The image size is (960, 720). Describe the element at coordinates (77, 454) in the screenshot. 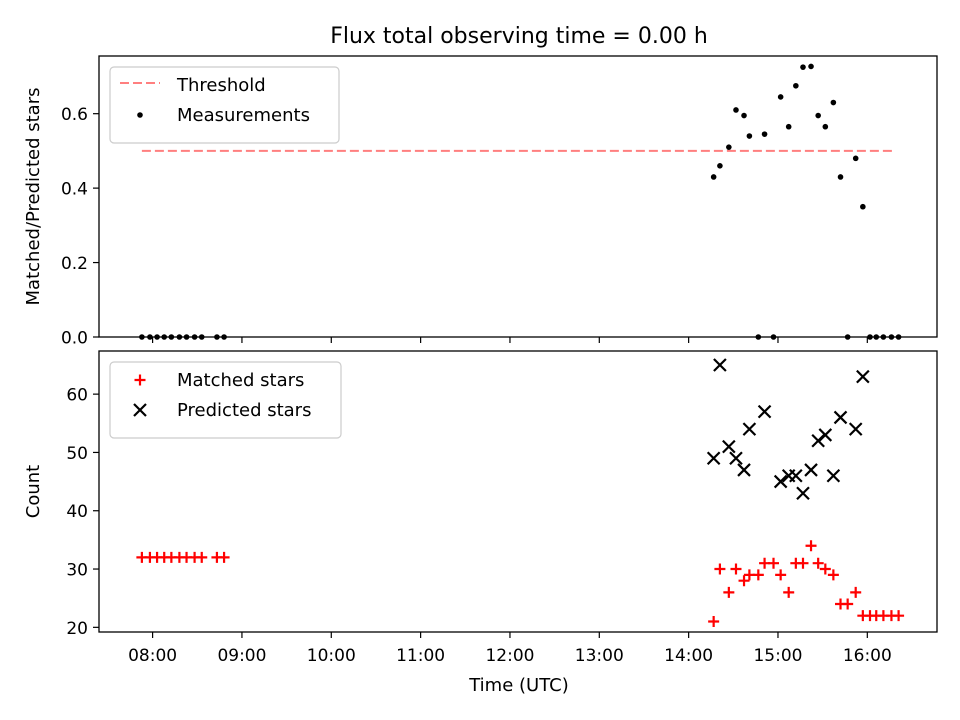

I see `panel2-y-tick-label-3: 50` at that location.